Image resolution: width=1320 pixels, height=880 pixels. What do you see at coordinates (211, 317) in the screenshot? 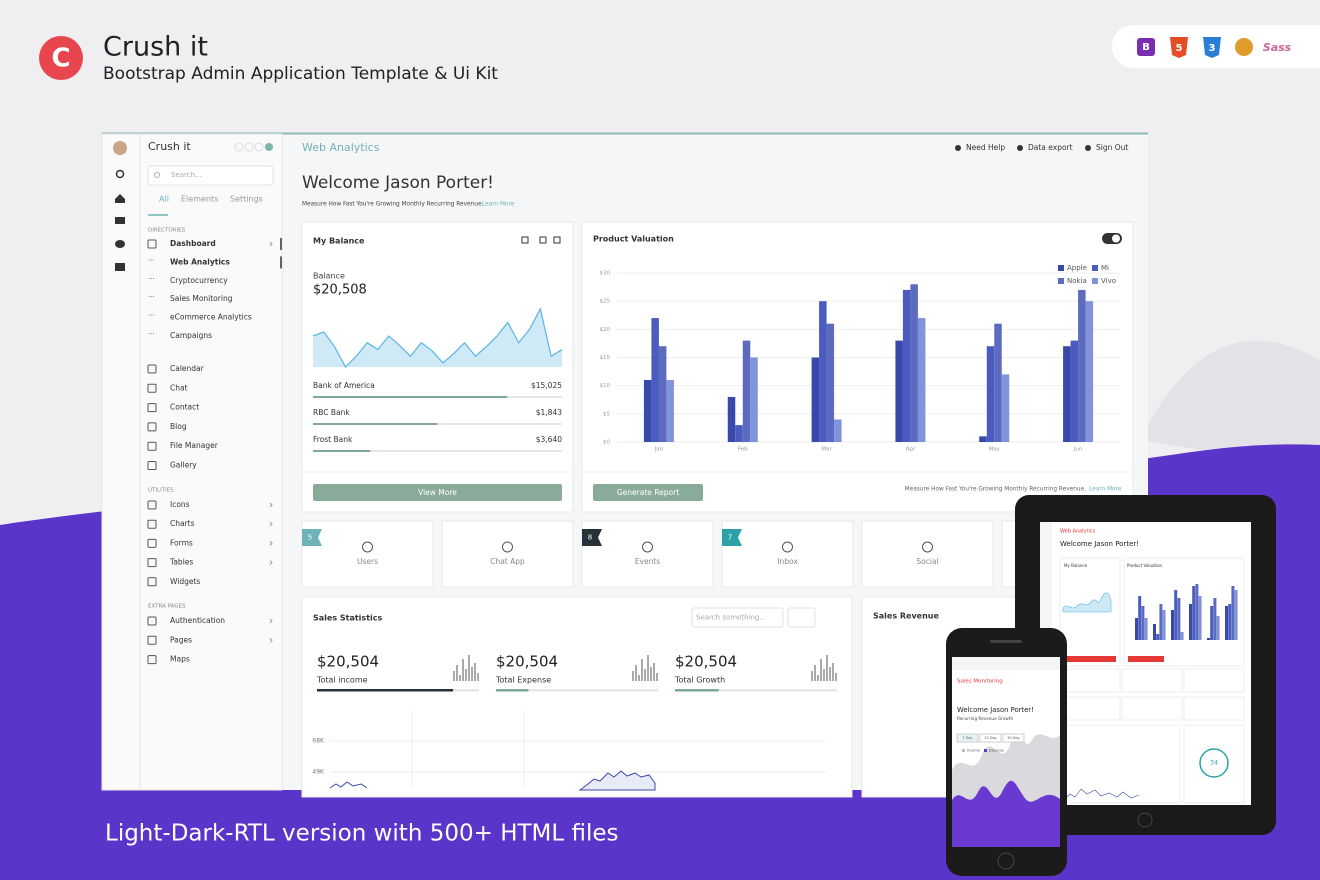
I see `nav-item: eCommerce Analytics` at bounding box center [211, 317].